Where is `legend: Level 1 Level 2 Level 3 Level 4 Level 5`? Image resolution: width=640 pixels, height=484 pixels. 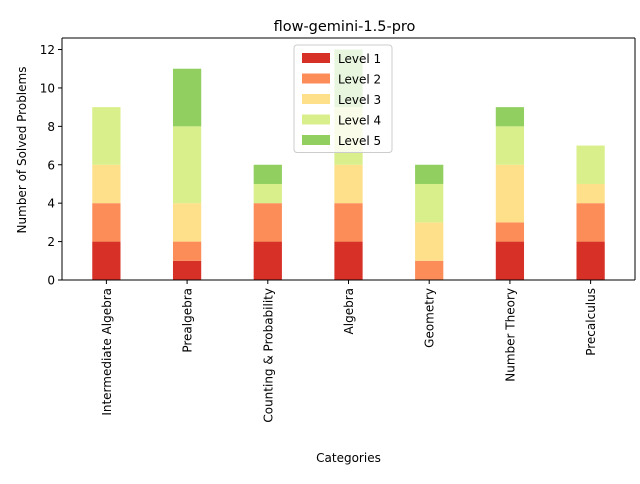 legend: Level 1 Level 2 Level 3 Level 4 Level 5 is located at coordinates (343, 98).